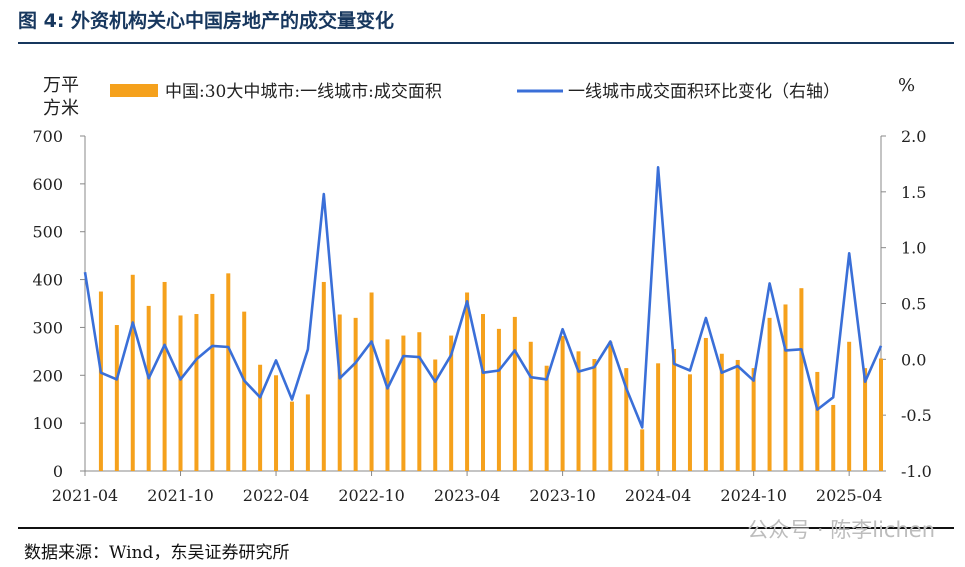  I want to click on x-tick-label: 2022-10, so click(371, 495).